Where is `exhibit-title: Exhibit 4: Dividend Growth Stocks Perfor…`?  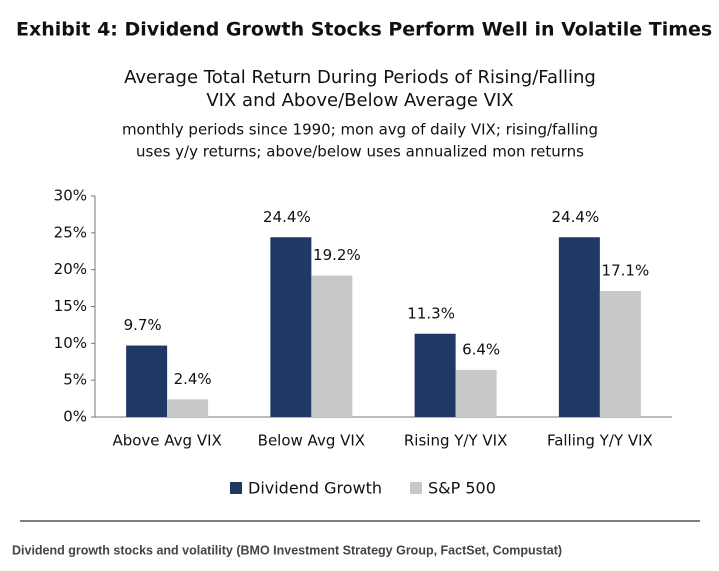
exhibit-title: Exhibit 4: Dividend Growth Stocks Perfor… is located at coordinates (364, 30).